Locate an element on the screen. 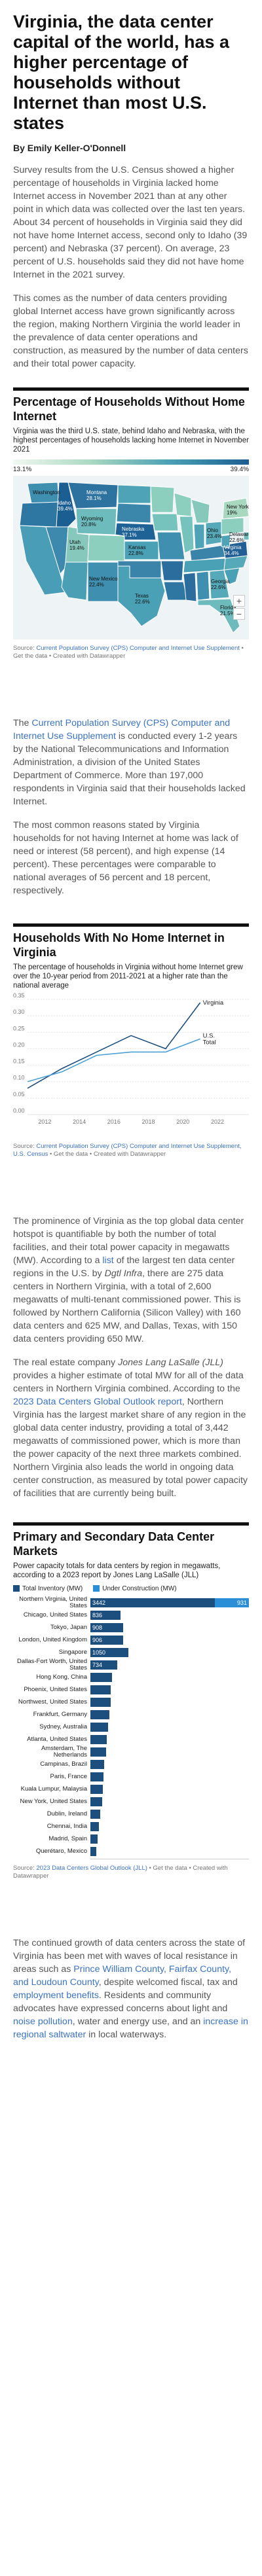  bar-category-label: Northwest, United States is located at coordinates (51, 1702).